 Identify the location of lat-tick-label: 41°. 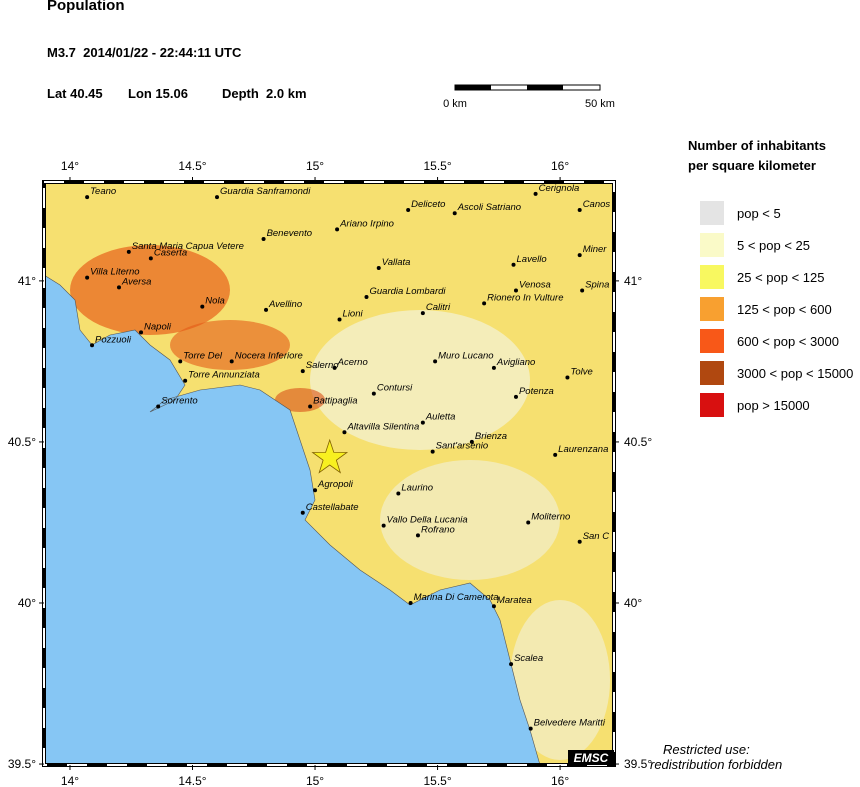
(27, 281).